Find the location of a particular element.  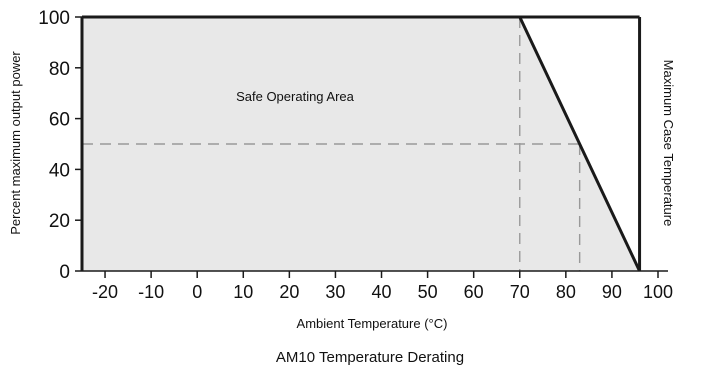

y-tick-label: 60 is located at coordinates (59, 120).